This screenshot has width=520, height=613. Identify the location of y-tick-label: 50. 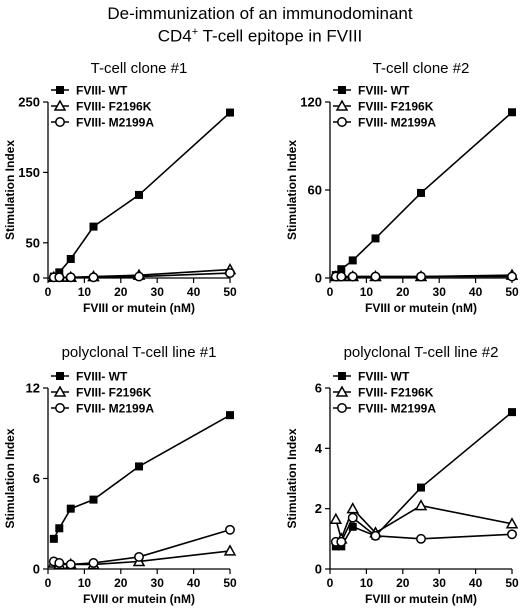
(33, 242).